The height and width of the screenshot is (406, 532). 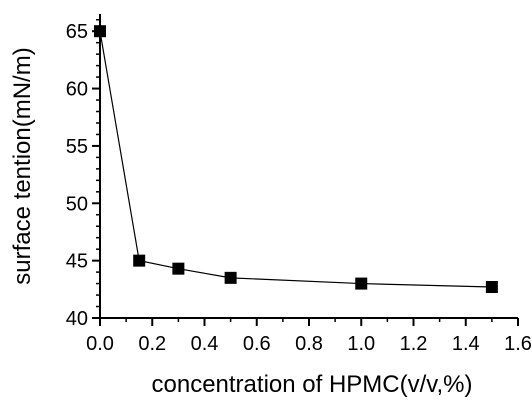 I want to click on x-tick-label: 1.2, so click(x=414, y=344).